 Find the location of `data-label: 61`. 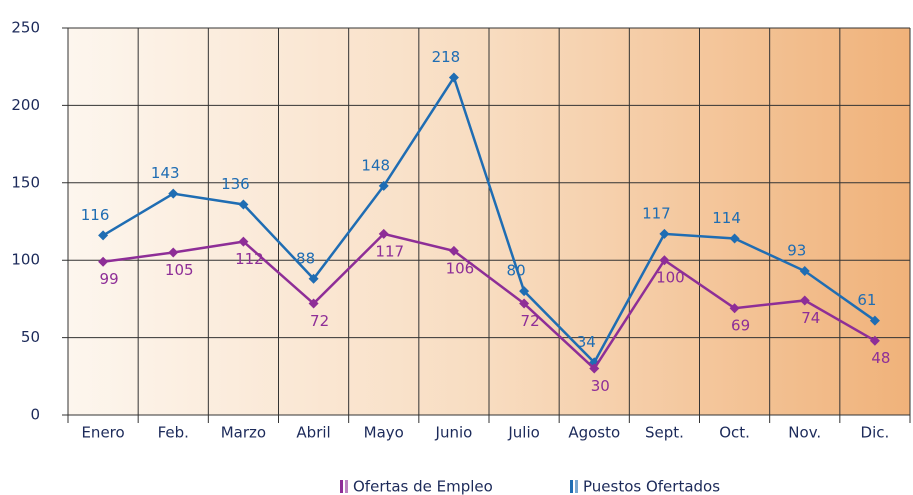

data-label: 61 is located at coordinates (866, 300).